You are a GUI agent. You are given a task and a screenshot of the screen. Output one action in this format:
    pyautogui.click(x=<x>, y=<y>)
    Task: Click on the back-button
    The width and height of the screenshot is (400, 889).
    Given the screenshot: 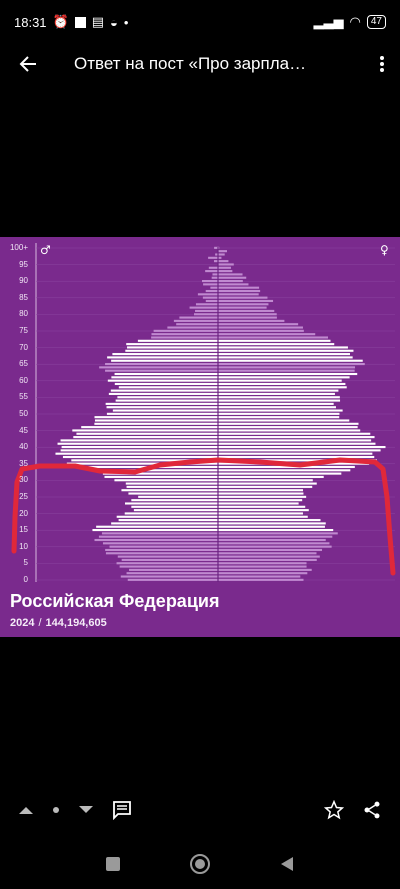 What is the action you would take?
    pyautogui.click(x=28, y=64)
    